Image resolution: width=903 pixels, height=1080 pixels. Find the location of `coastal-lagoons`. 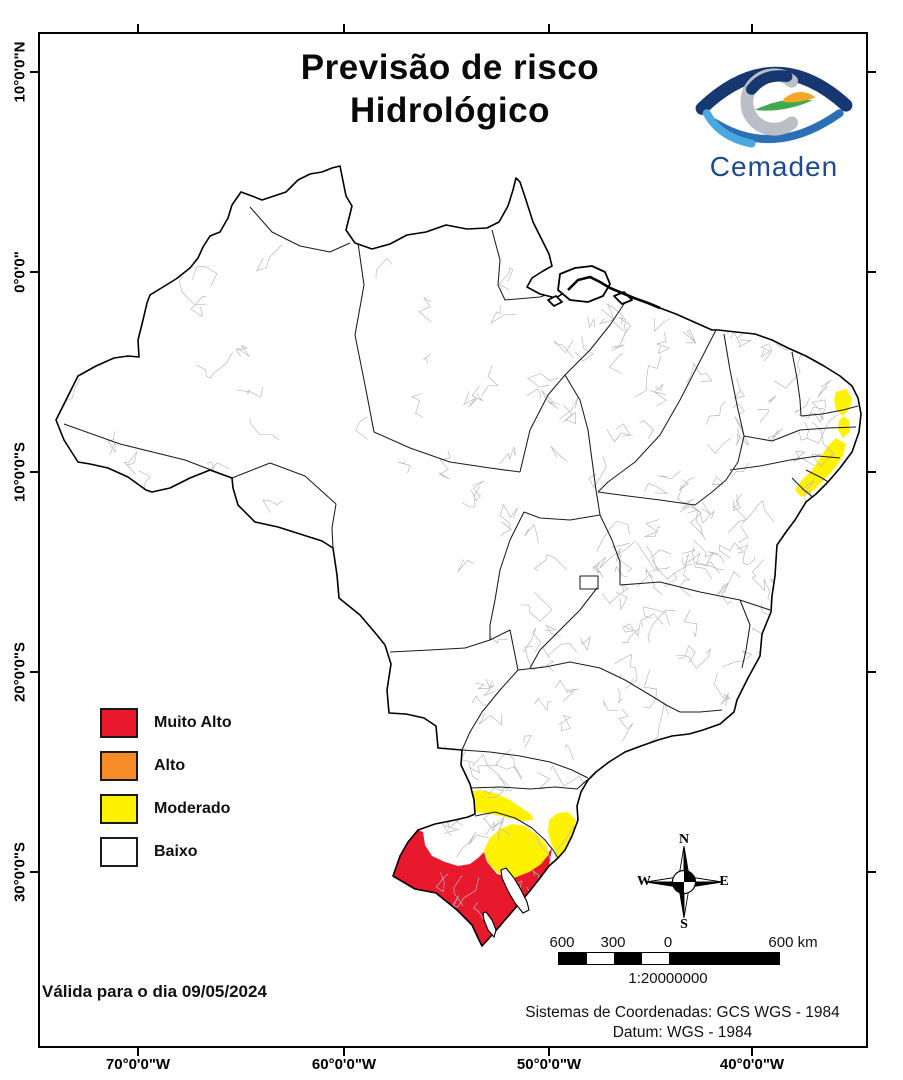

coastal-lagoons is located at coordinates (506, 903).